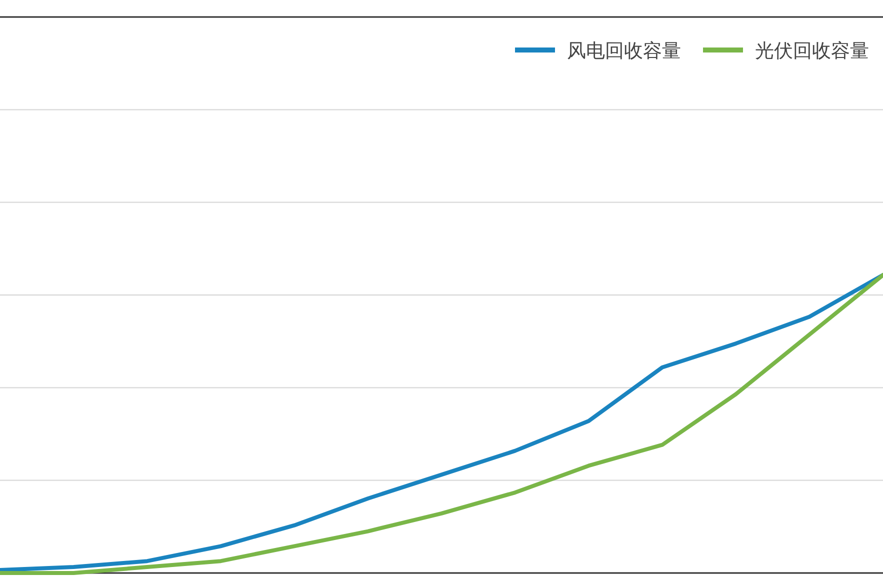 The height and width of the screenshot is (588, 883). Describe the element at coordinates (624, 51) in the screenshot. I see `legend-label: 风电回收容量` at that location.